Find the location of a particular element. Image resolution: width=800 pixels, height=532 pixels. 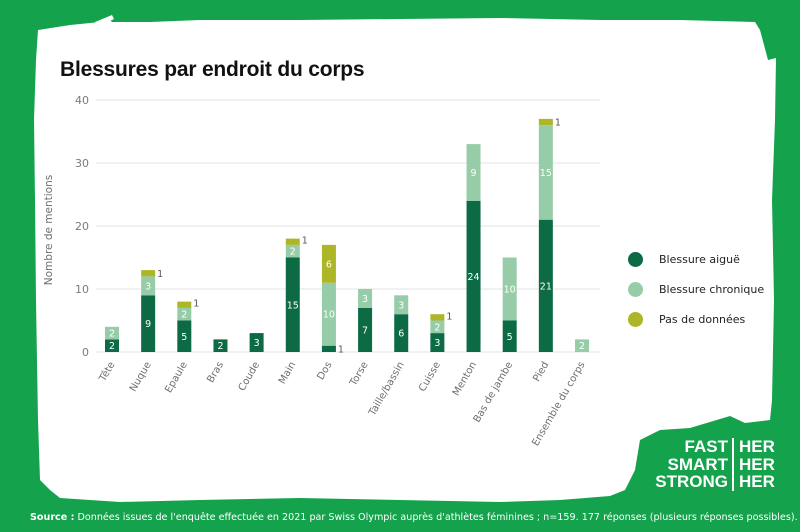

y-tick-label: 10 is located at coordinates (82, 289).